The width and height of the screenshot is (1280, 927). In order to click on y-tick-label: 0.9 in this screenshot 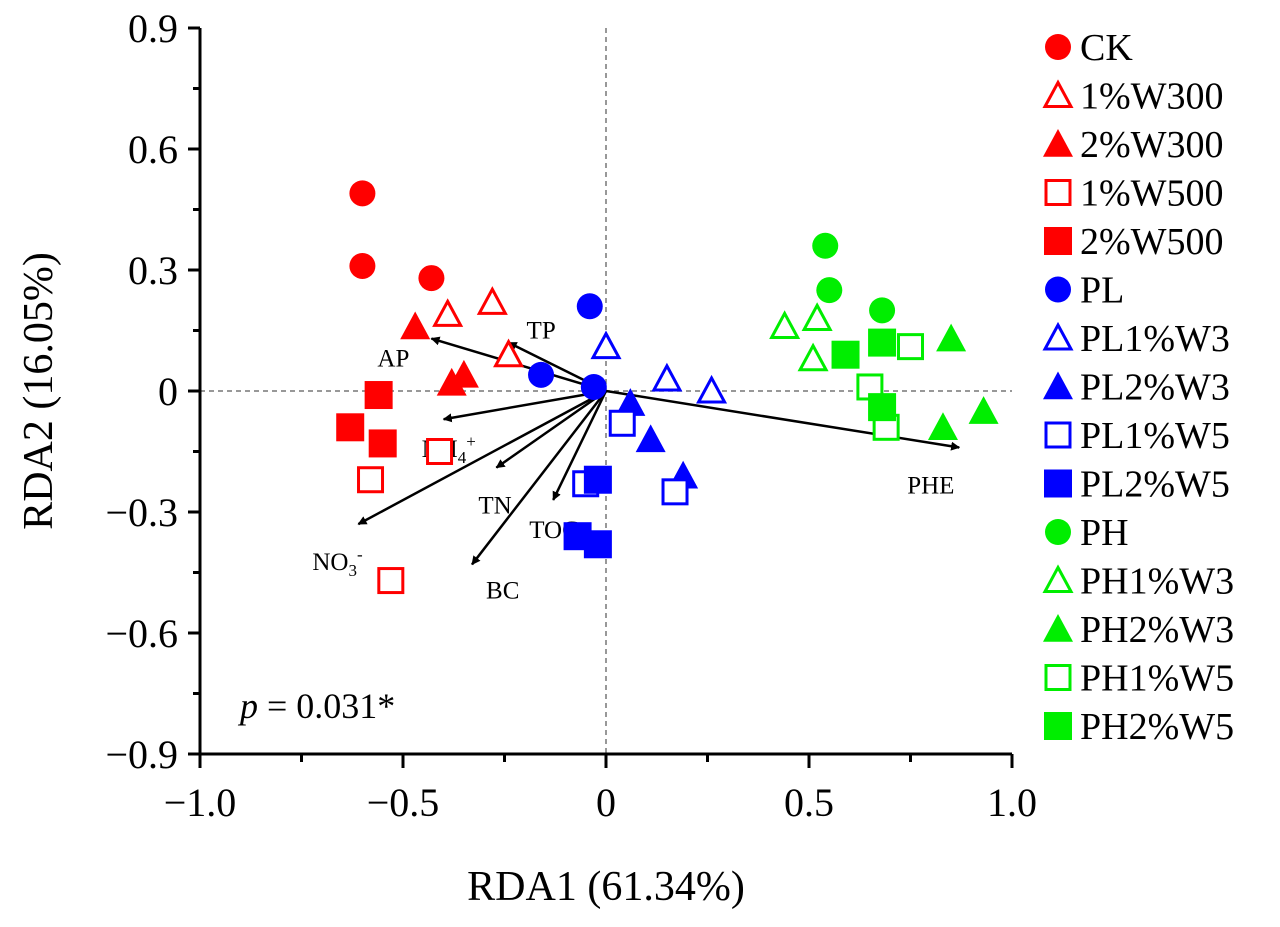, I will do `click(153, 28)`.